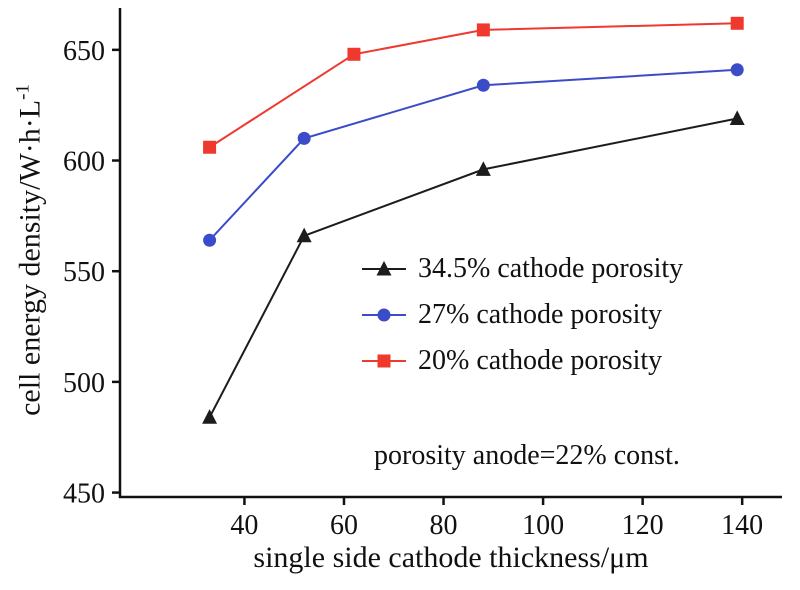 Image resolution: width=800 pixels, height=590 pixels. What do you see at coordinates (527, 455) in the screenshot?
I see `annotation-text: porosity anode=22% const.` at bounding box center [527, 455].